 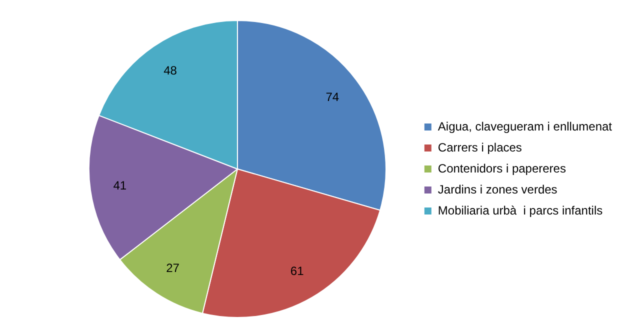 What do you see at coordinates (171, 70) in the screenshot?
I see `data-label: 48` at bounding box center [171, 70].